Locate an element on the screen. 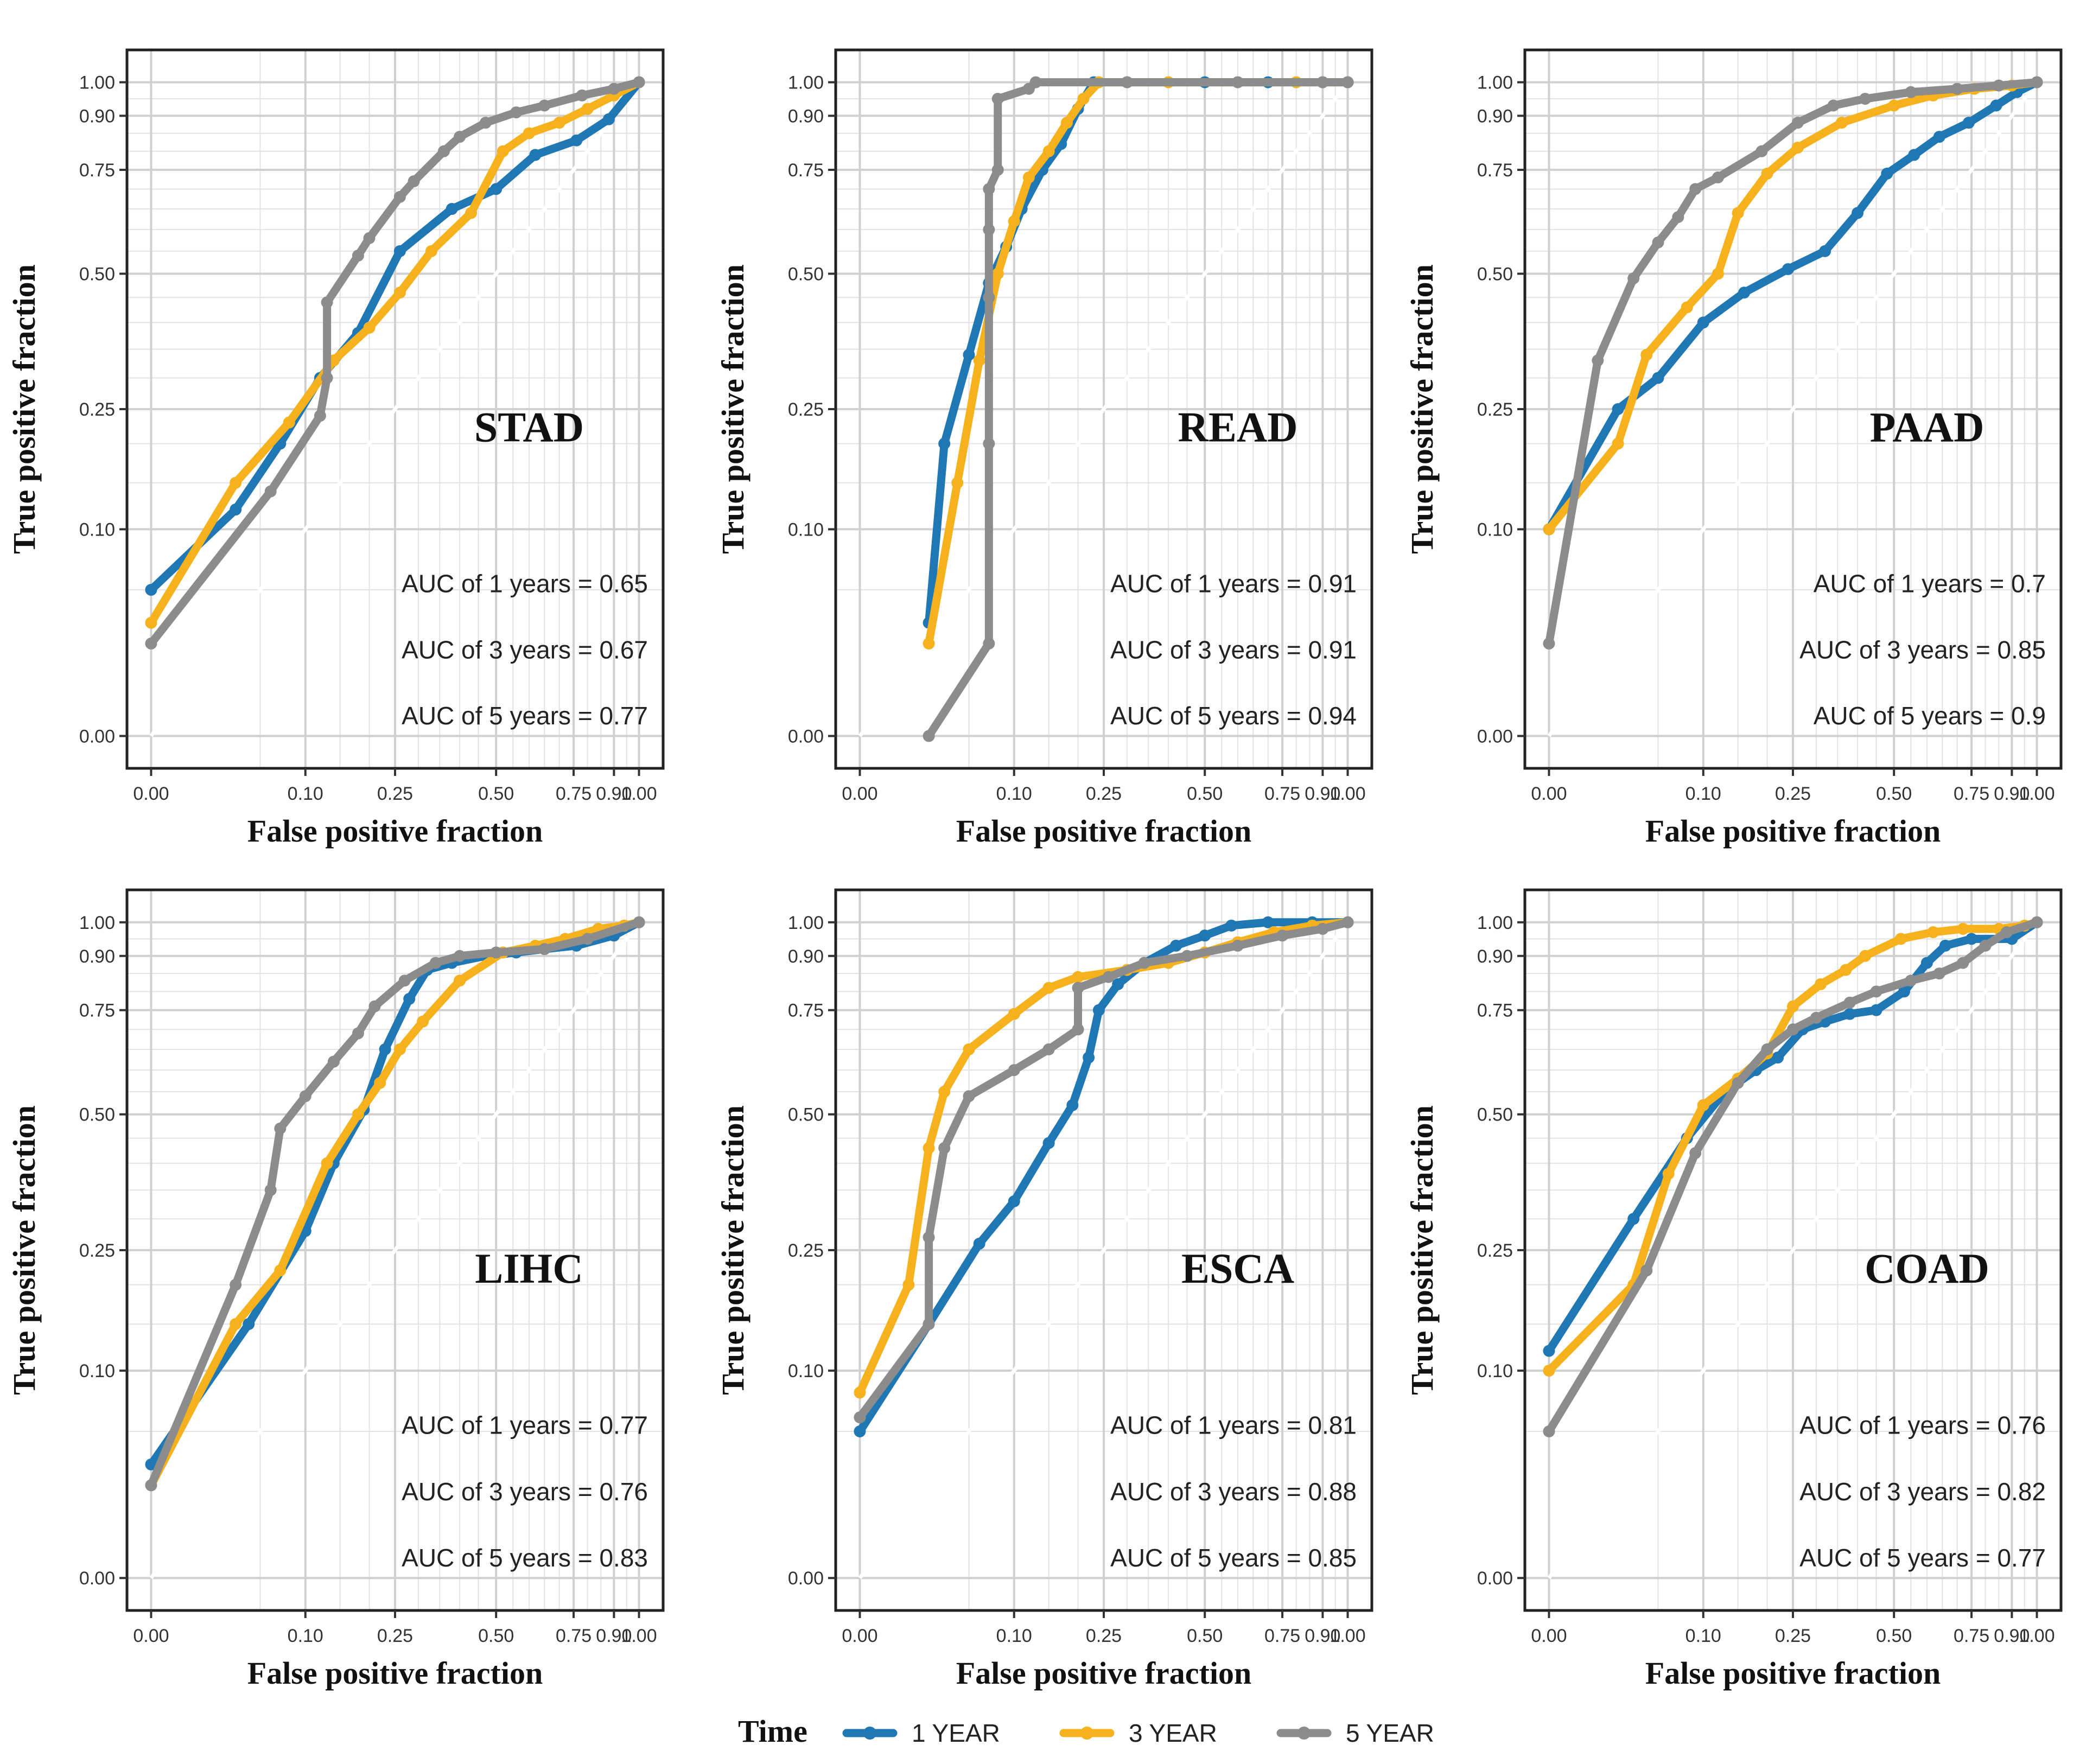  auc-annotation: AUC of 1 years = 0.81 is located at coordinates (1233, 1425).